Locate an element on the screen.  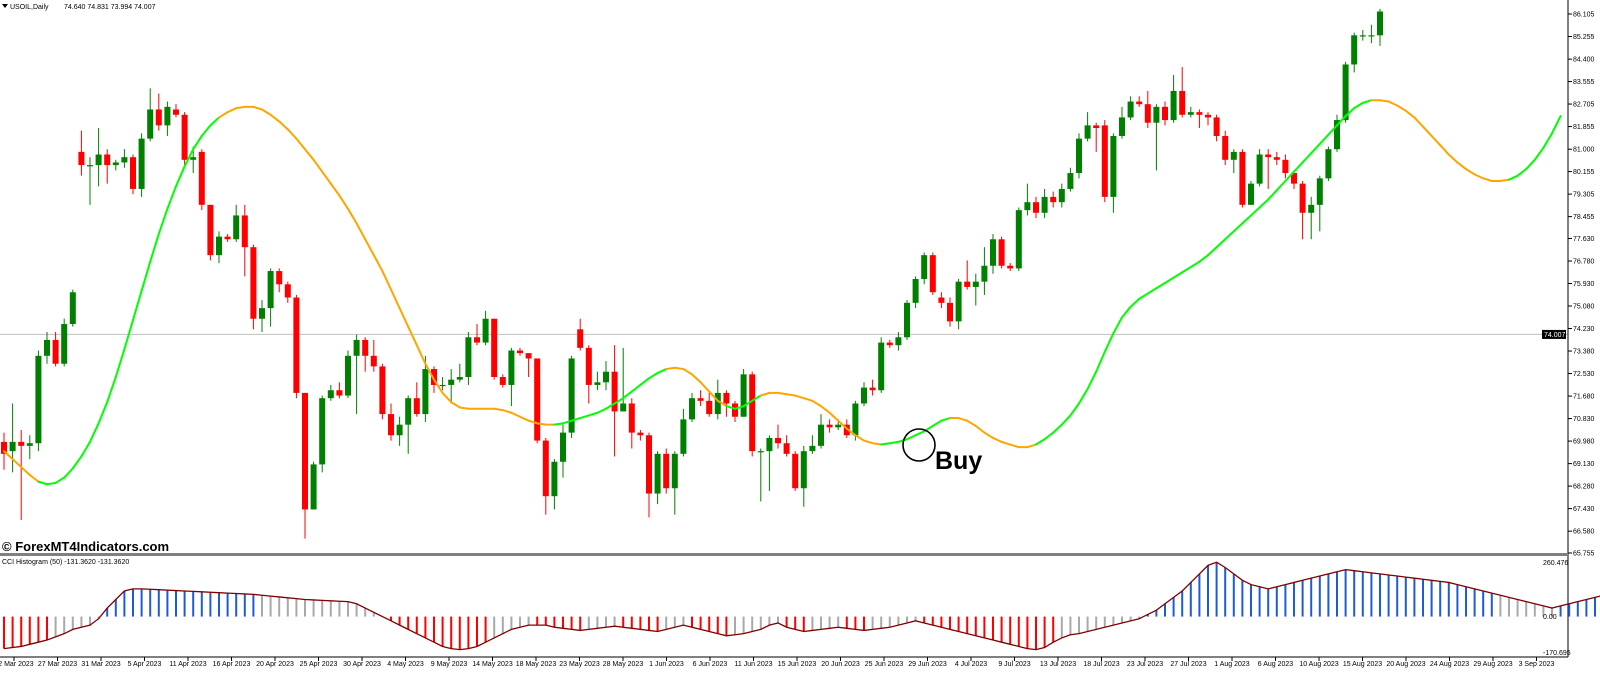
panel-separator is located at coordinates (784, 554).